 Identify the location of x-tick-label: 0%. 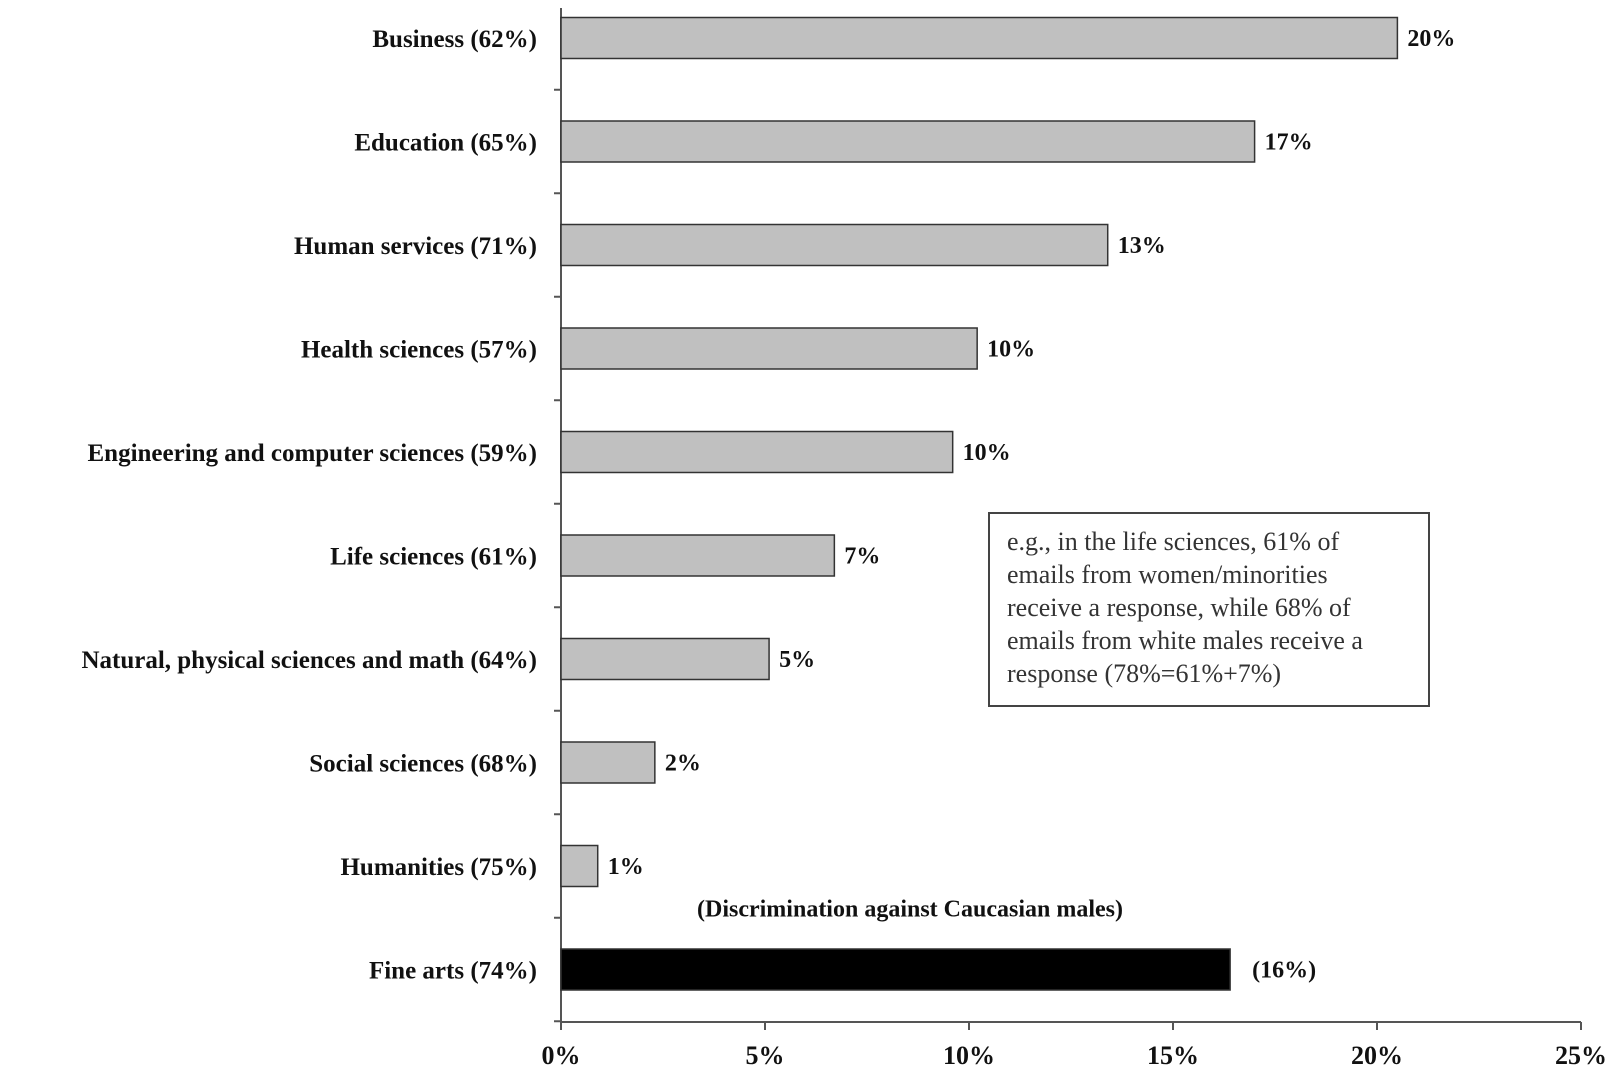
(561, 1055).